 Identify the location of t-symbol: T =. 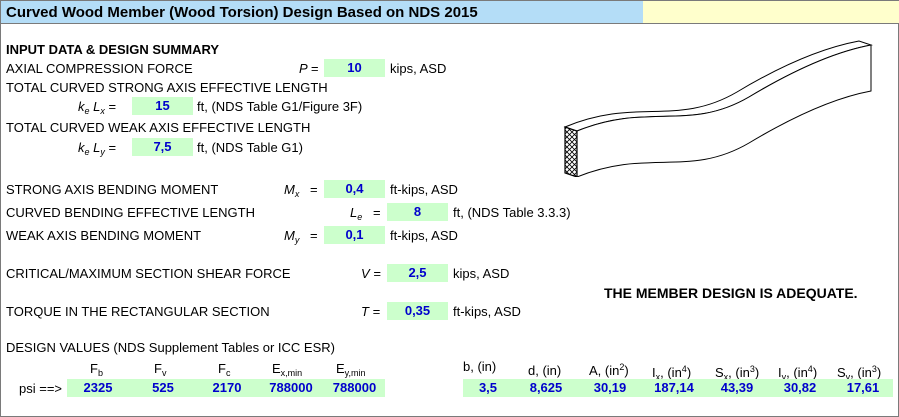
(371, 311).